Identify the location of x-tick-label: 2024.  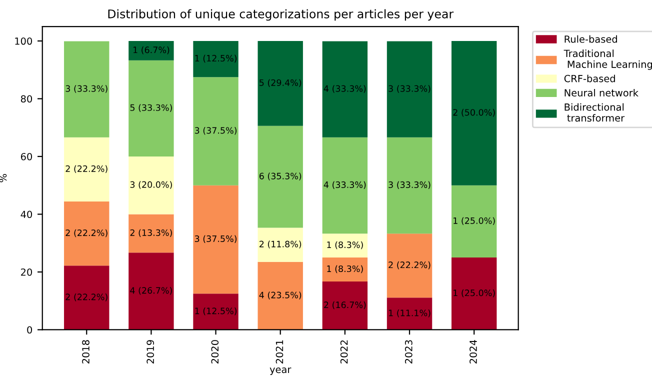
(473, 352).